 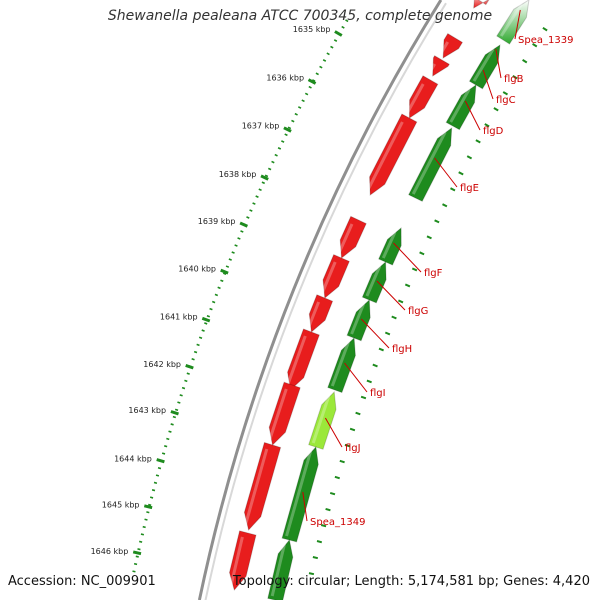 What do you see at coordinates (337, 522) in the screenshot?
I see `gene-label: Spea_1349` at bounding box center [337, 522].